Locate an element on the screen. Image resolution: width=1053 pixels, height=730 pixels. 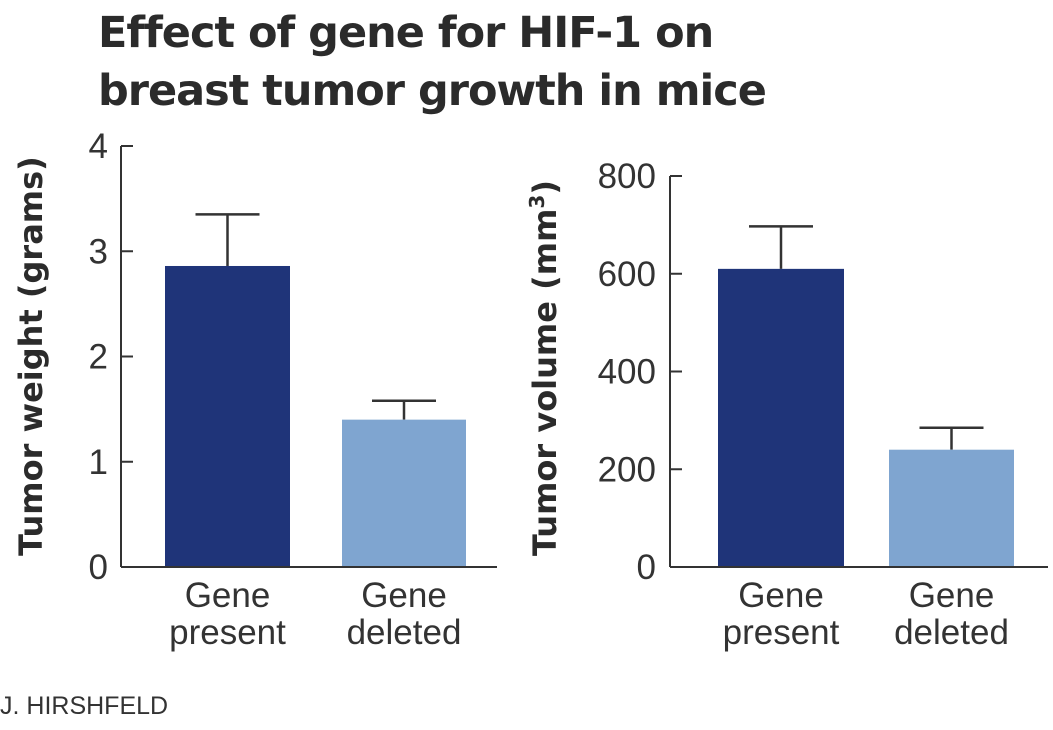
y-axis-label-main: Tumor volume (mm is located at coordinates (545, 382).